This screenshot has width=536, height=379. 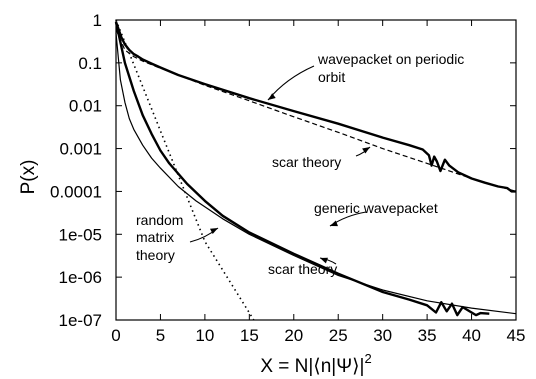 I want to click on y-axis-label: P(x), so click(x=28, y=177).